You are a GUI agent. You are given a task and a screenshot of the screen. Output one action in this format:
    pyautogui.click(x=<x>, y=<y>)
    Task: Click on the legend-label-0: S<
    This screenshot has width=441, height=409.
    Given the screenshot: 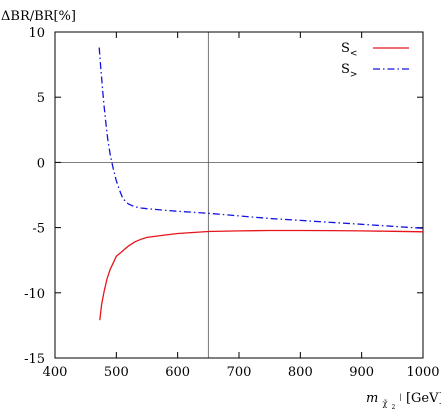 What is the action you would take?
    pyautogui.click(x=349, y=50)
    